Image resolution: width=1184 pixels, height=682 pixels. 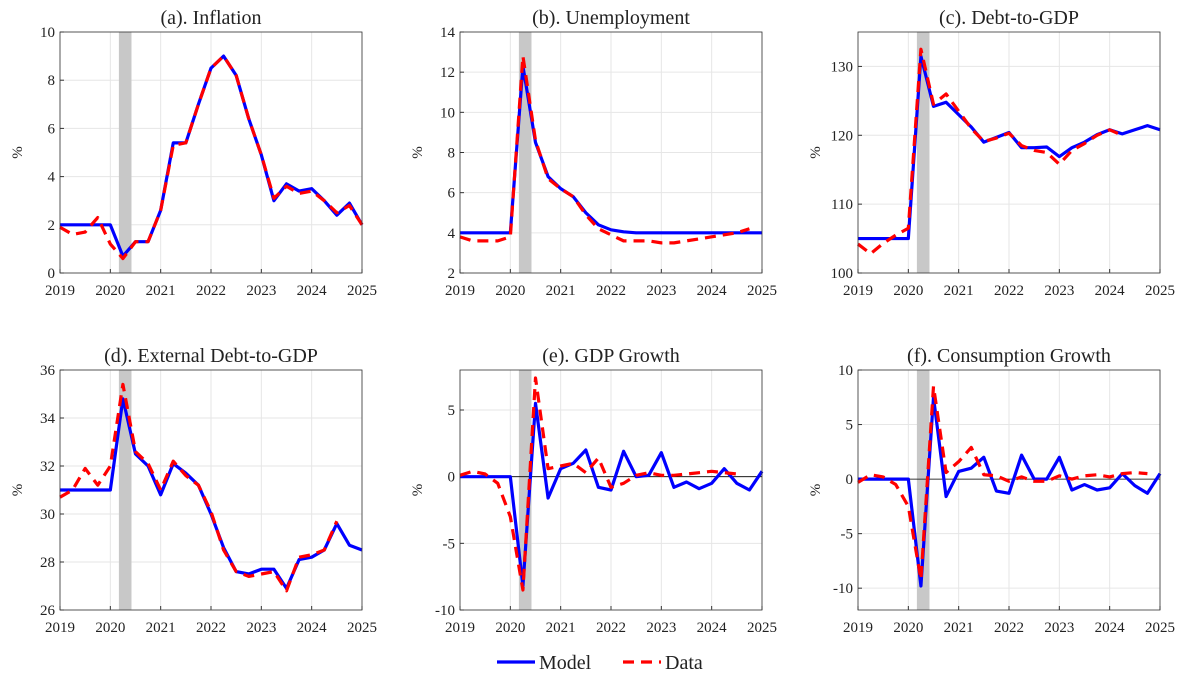 I want to click on chart-title: (e). GDP Growth, so click(x=611, y=356).